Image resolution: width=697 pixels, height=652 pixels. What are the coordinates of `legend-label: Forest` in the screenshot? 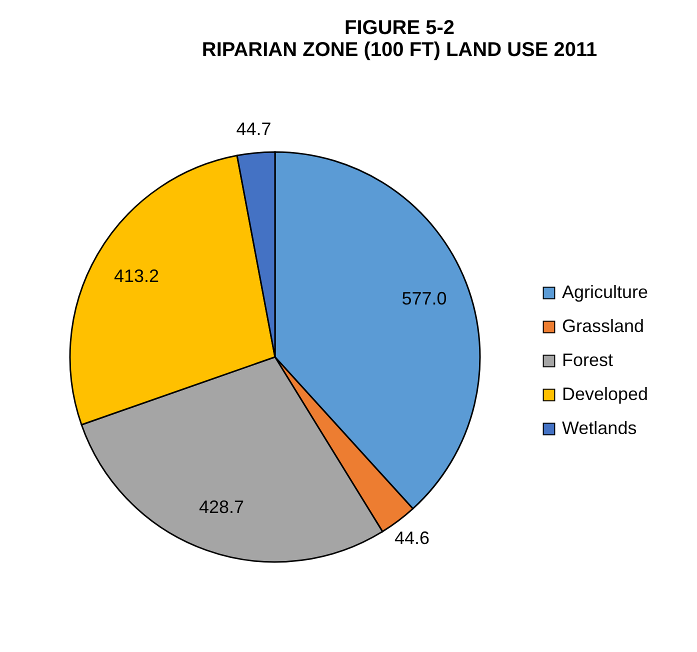 It's located at (588, 360).